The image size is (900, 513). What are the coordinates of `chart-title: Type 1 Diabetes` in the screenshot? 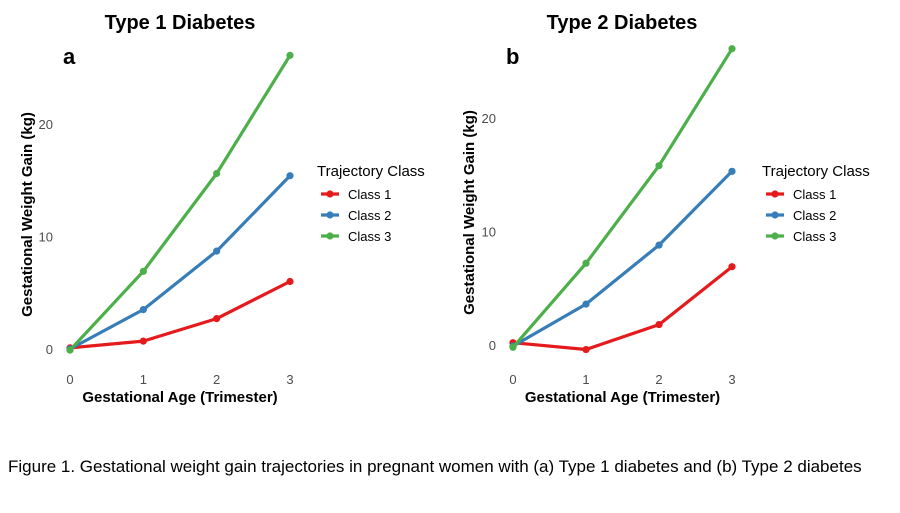 It's located at (180, 23).